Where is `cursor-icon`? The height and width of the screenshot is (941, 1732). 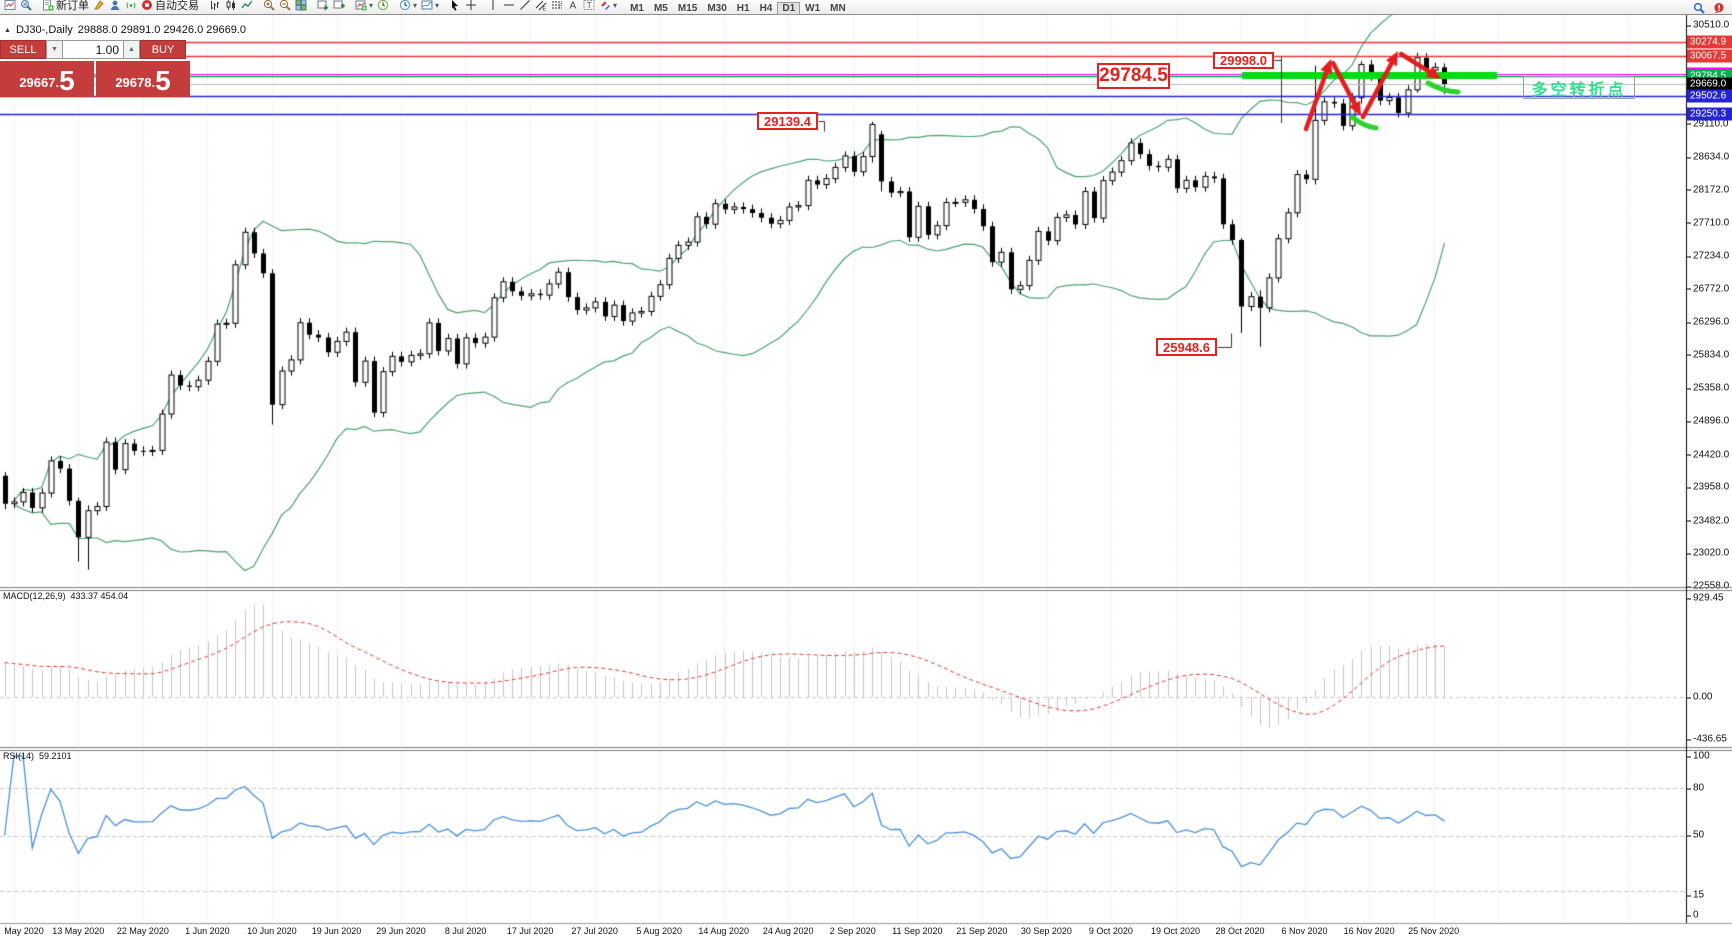 cursor-icon is located at coordinates (455, 6).